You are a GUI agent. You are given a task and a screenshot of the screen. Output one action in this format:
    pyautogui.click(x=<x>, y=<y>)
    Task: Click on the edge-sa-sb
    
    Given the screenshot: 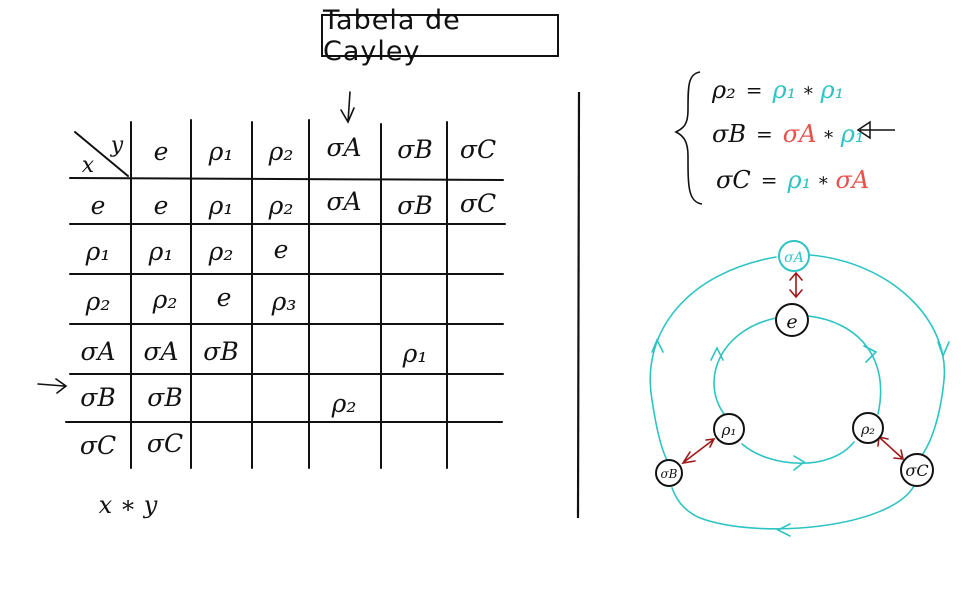 What is the action you would take?
    pyautogui.click(x=713, y=359)
    